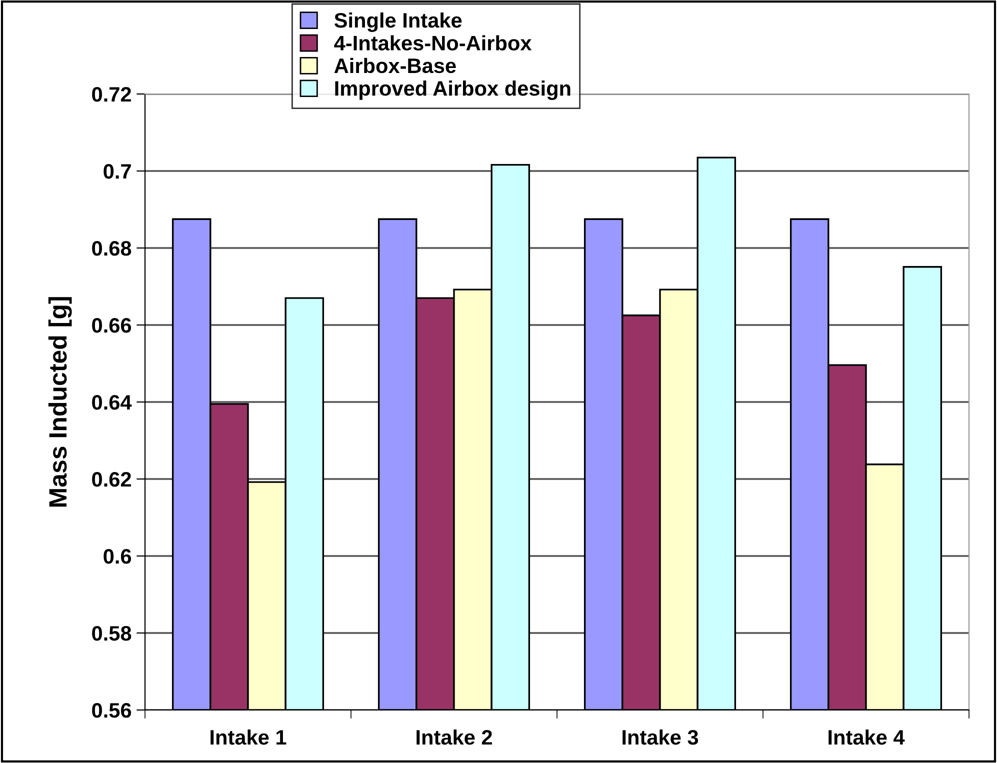  I want to click on x-tick-label: Intake 1, so click(248, 737).